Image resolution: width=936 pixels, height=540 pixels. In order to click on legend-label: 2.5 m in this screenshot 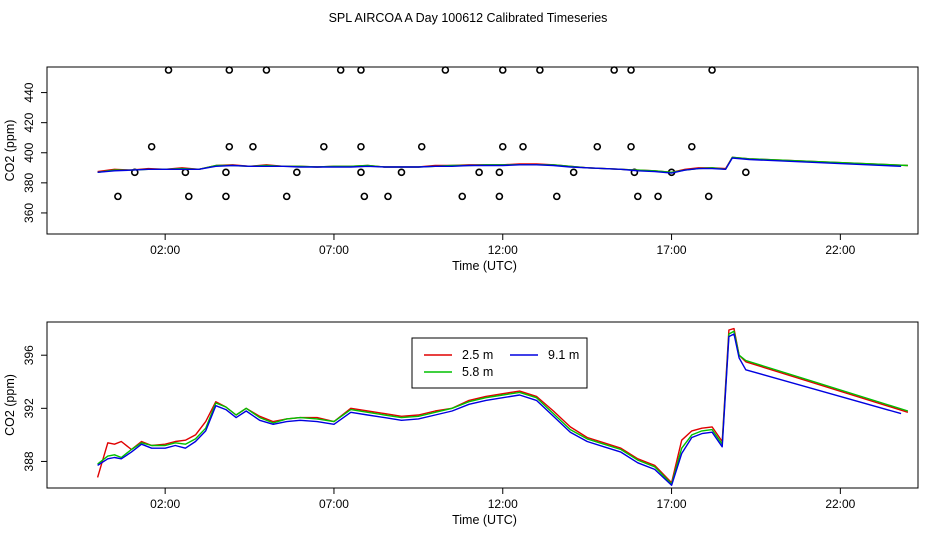, I will do `click(477, 355)`.